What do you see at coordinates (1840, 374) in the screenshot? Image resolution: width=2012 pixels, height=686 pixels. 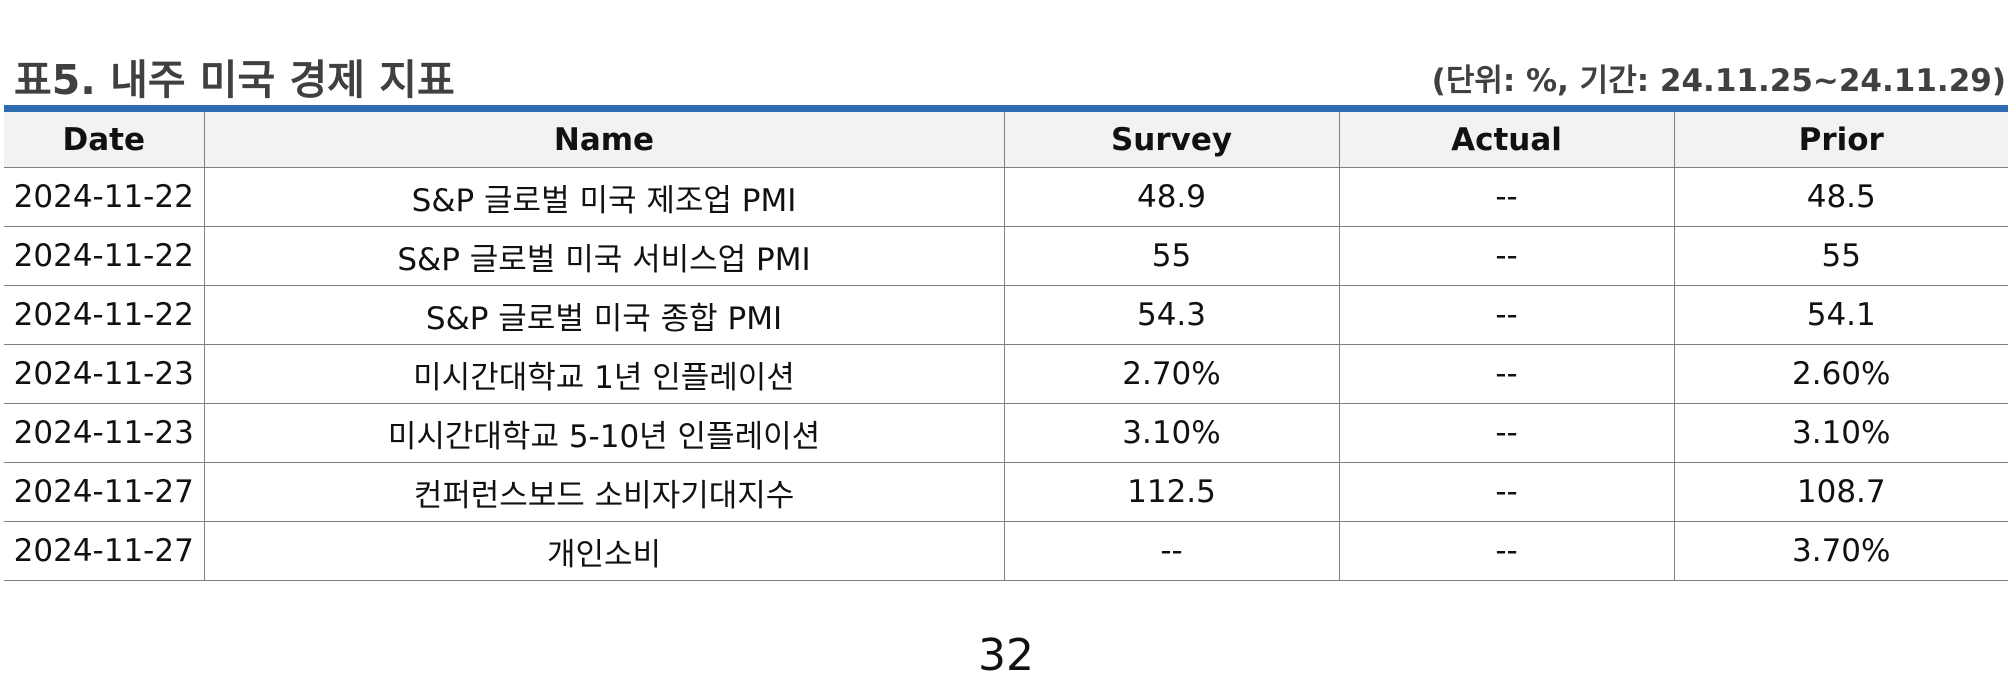 I see `cell-prior: 2.60%` at bounding box center [1840, 374].